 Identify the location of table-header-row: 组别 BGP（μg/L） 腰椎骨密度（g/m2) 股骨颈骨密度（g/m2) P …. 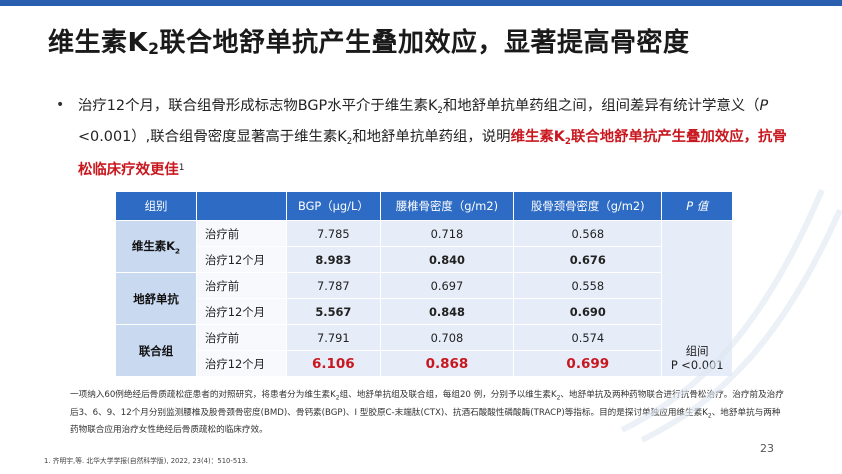
(424, 206).